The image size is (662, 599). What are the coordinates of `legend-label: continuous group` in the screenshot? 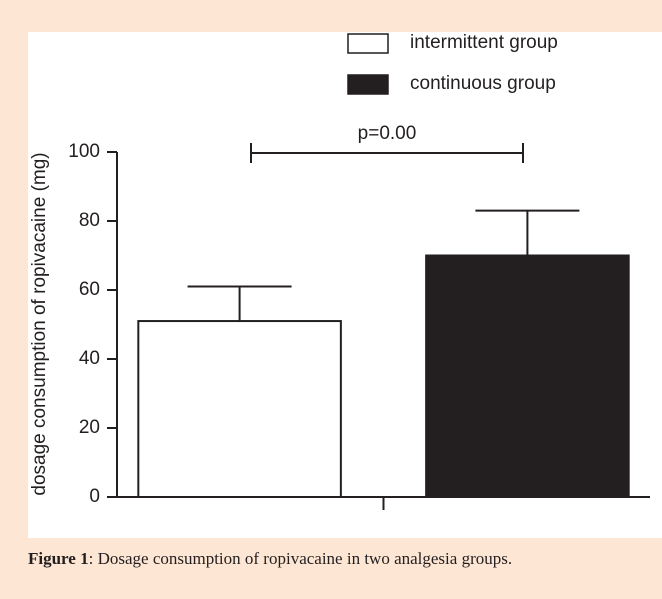 It's located at (483, 83).